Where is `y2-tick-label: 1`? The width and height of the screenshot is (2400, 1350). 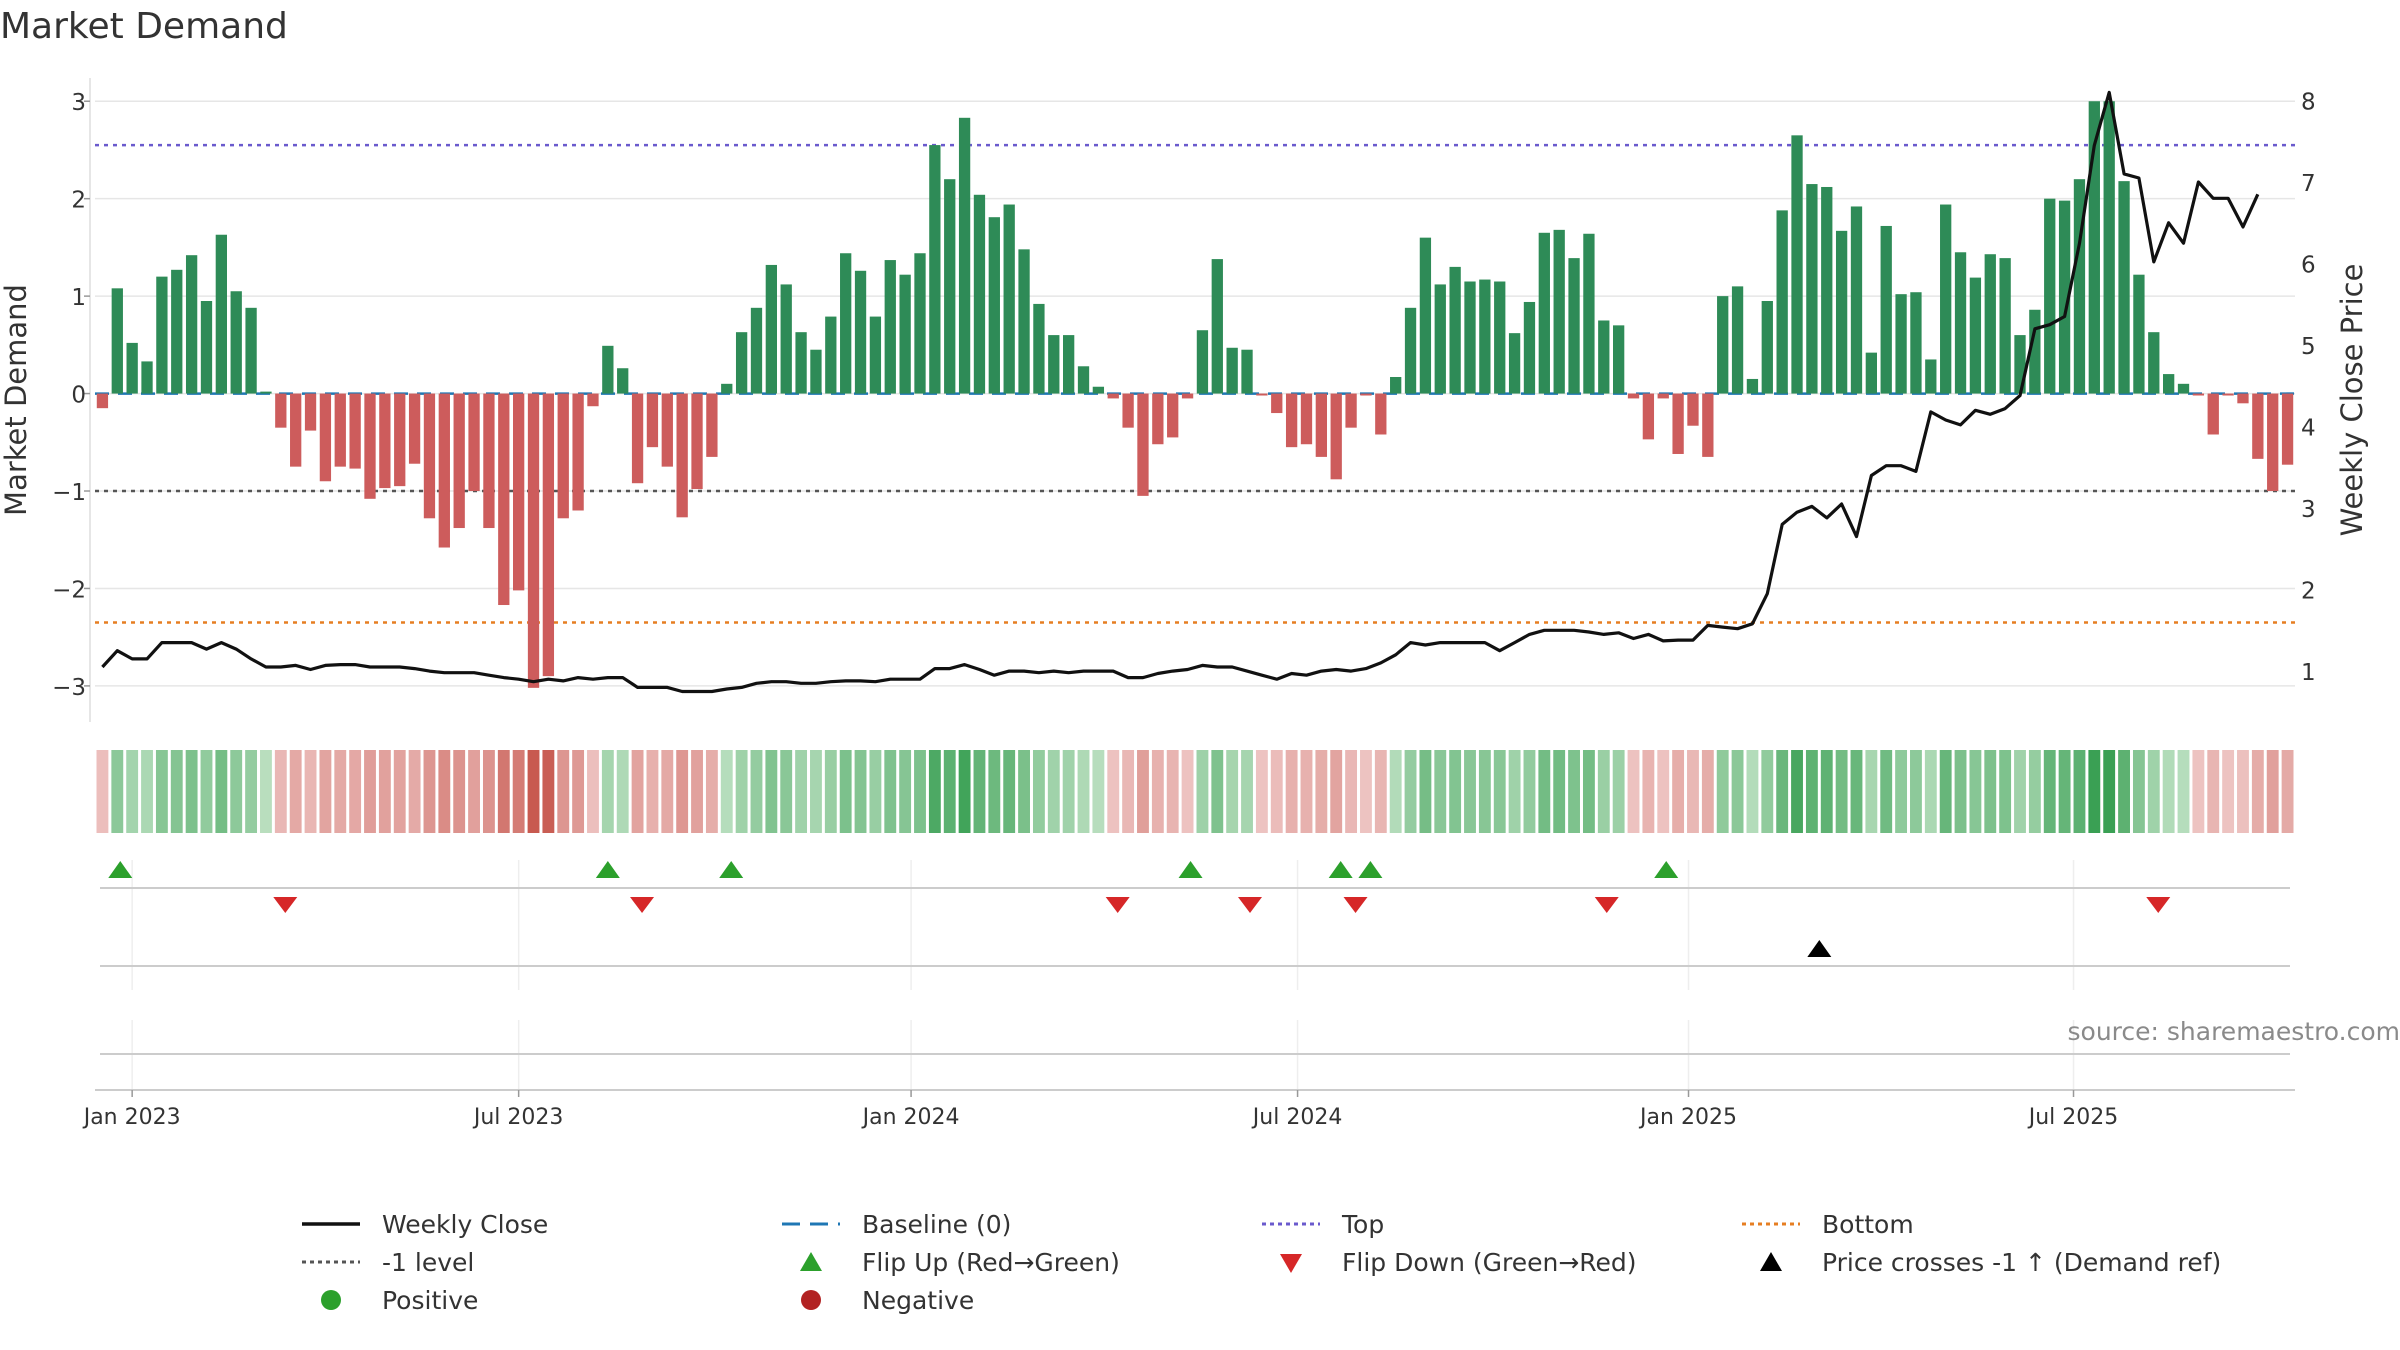 y2-tick-label: 1 is located at coordinates (2308, 673).